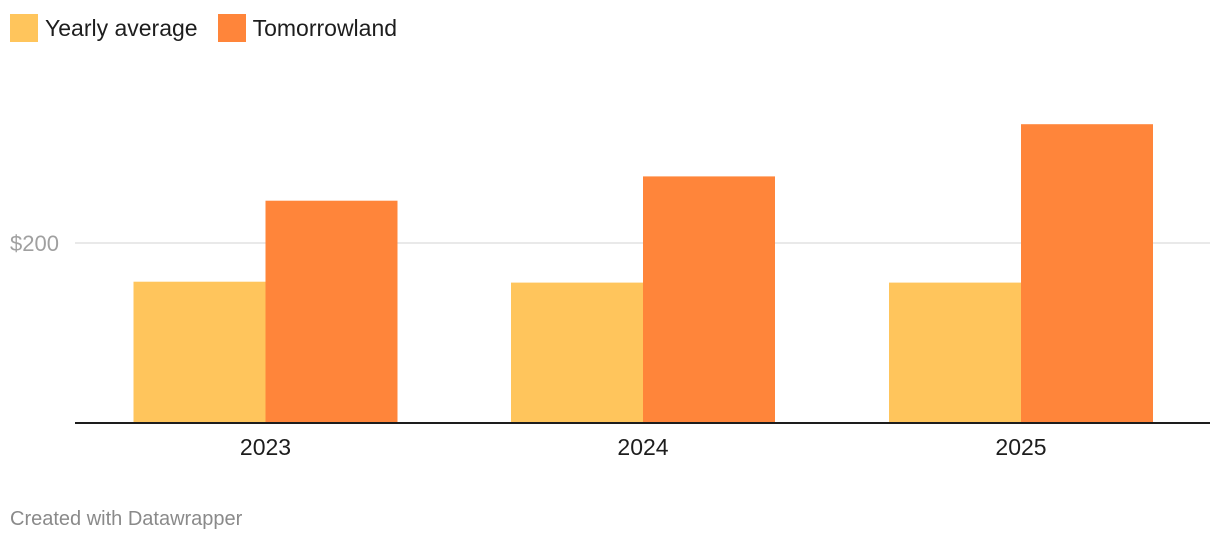 The width and height of the screenshot is (1220, 544). I want to click on bar-tomorrowland-2023, so click(331, 311).